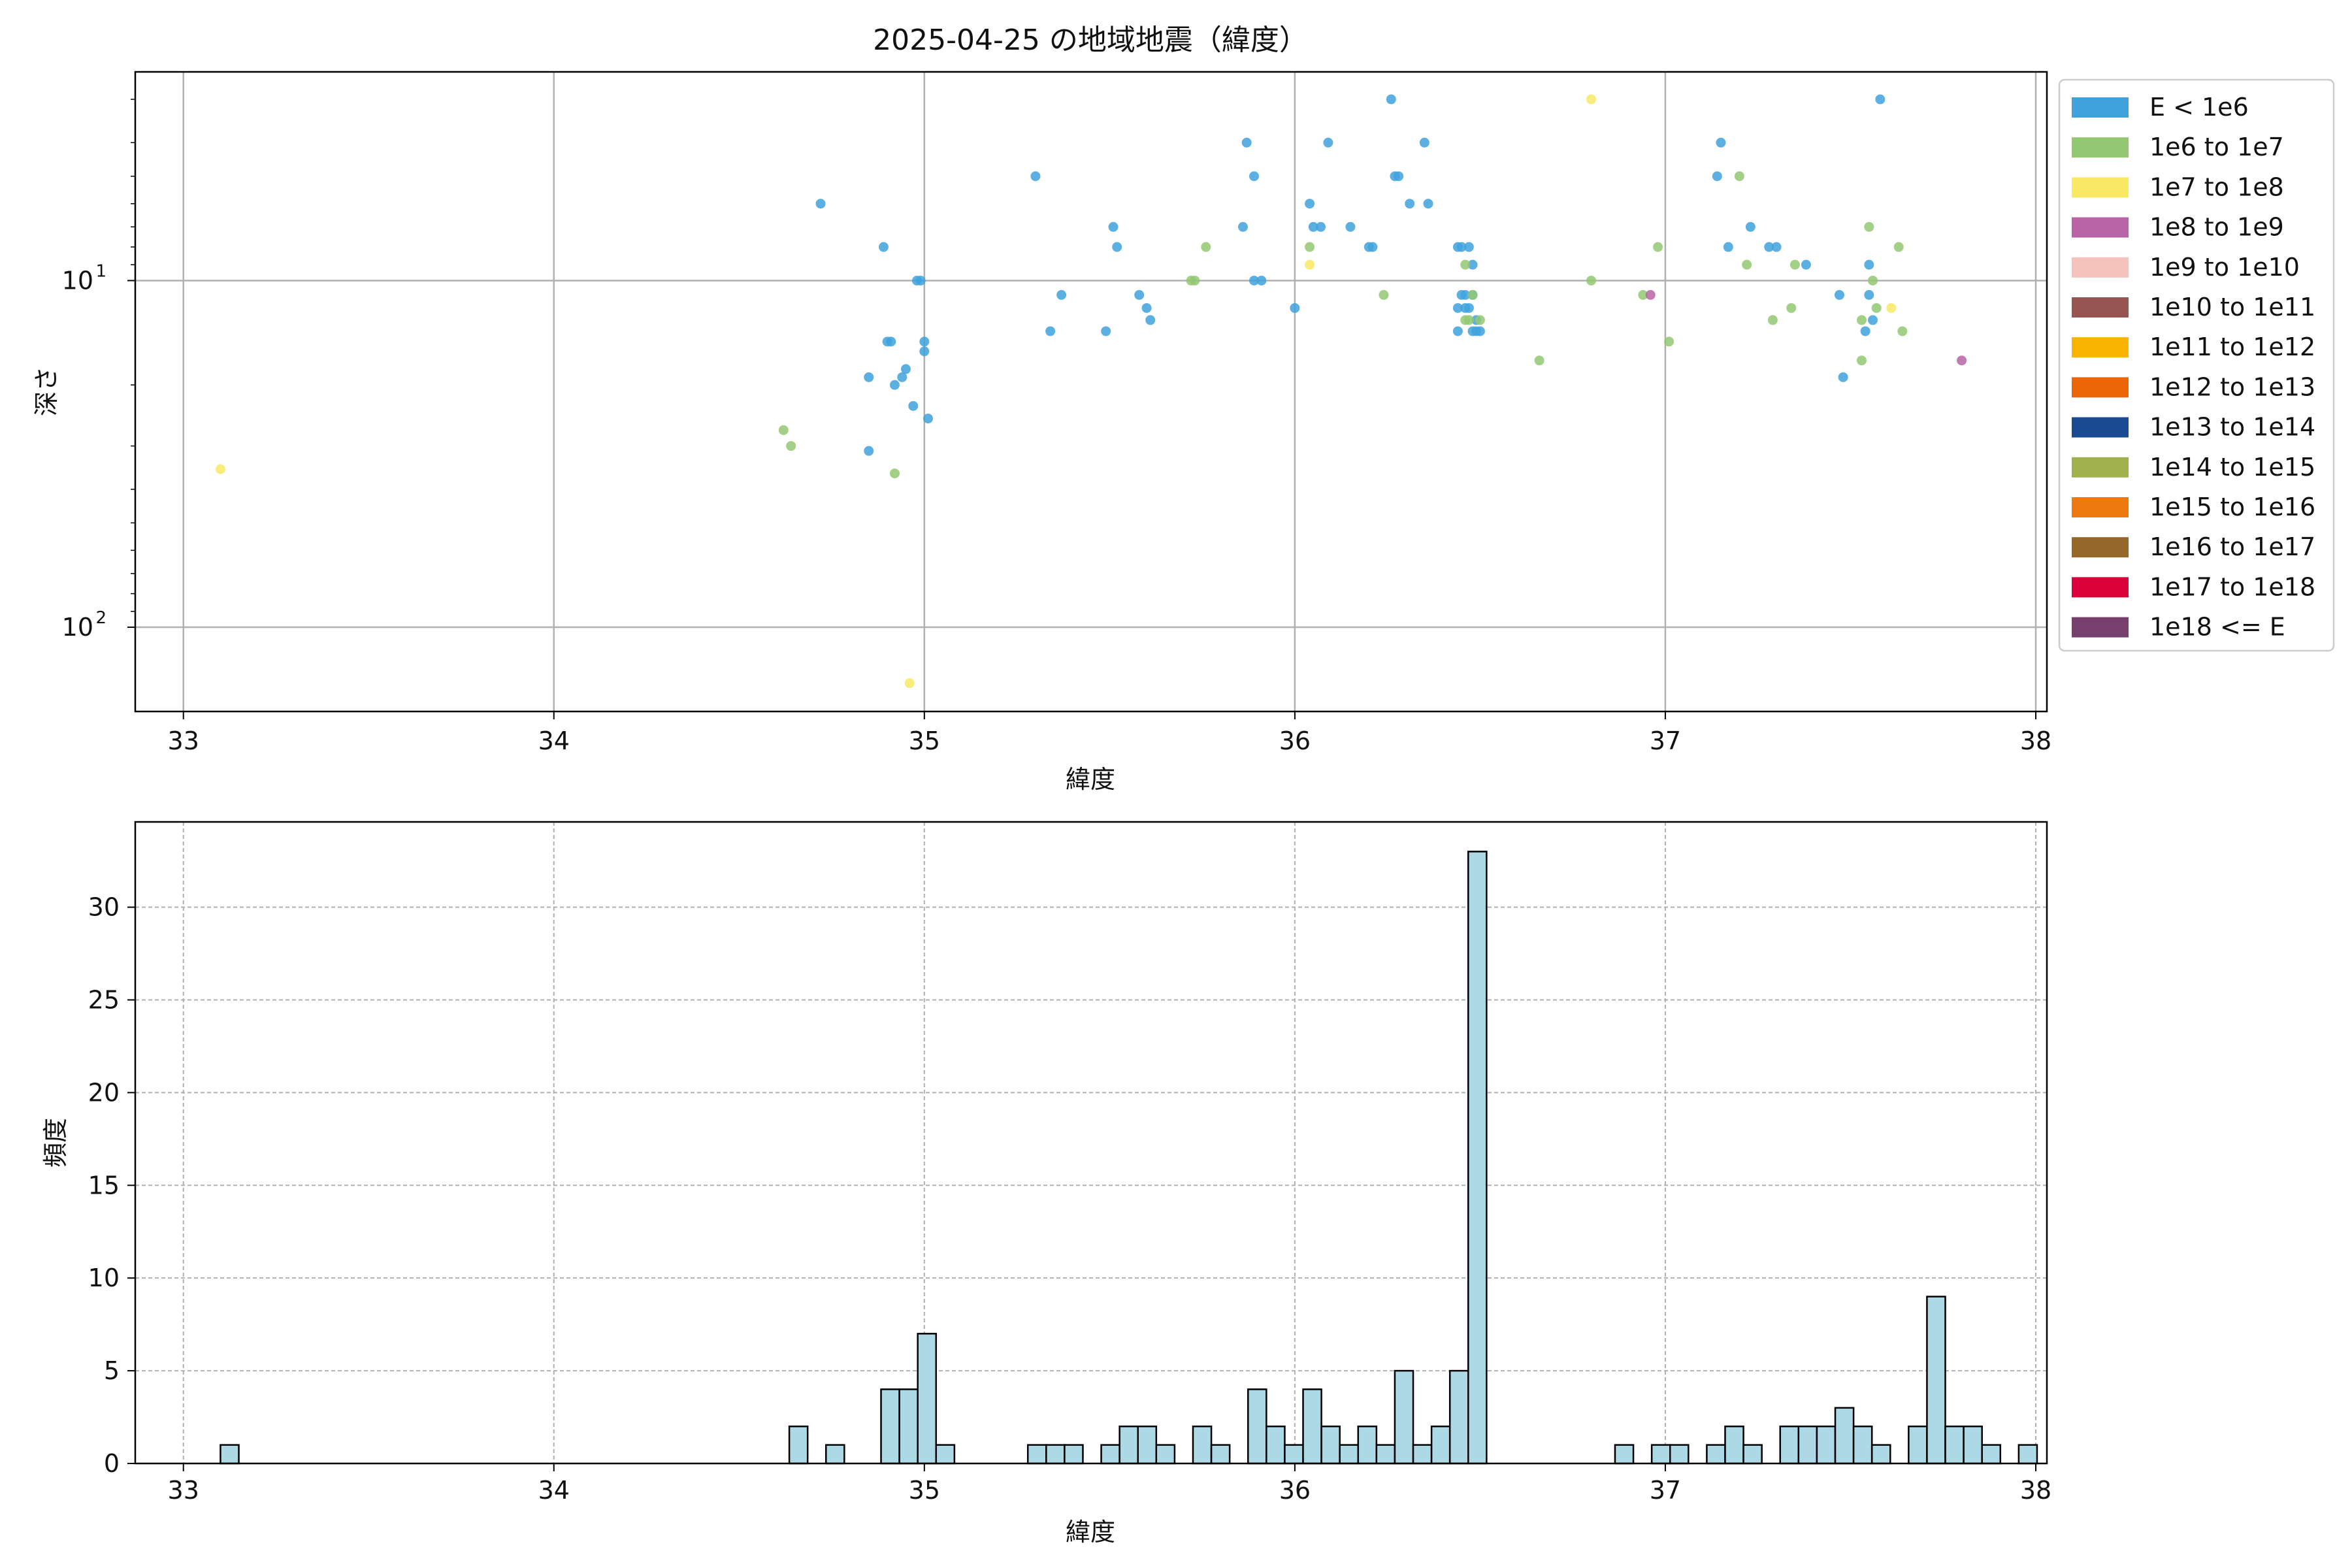 This screenshot has width=2352, height=1568. Describe the element at coordinates (2196, 365) in the screenshot. I see `legend-frame` at that location.